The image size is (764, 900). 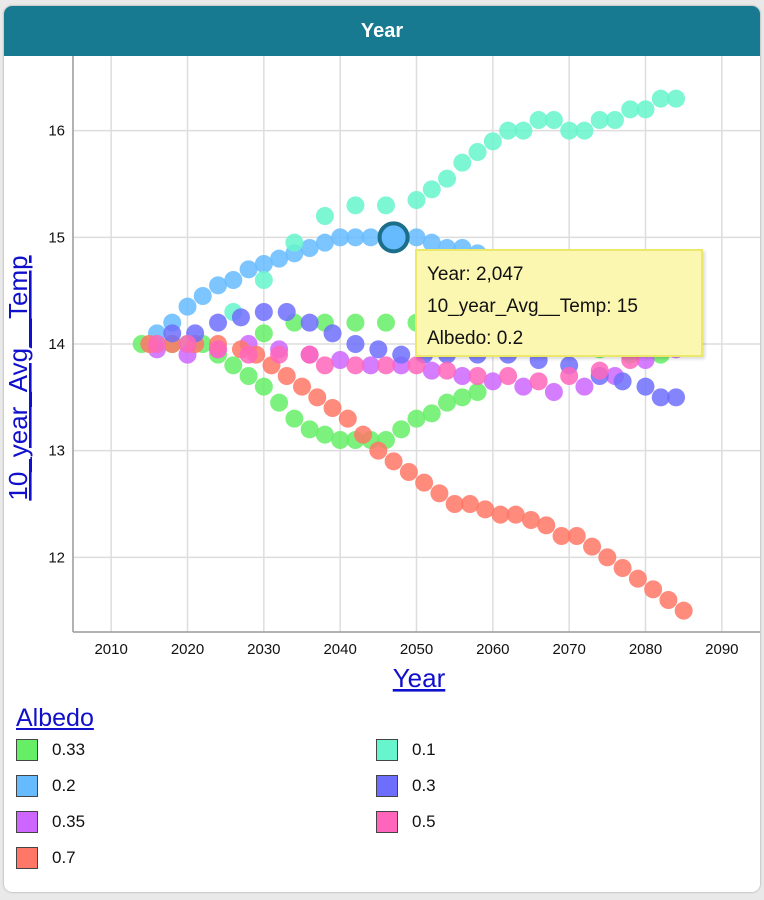 I want to click on y-axis-title: 10_year_Avg__Temp, so click(x=18, y=377).